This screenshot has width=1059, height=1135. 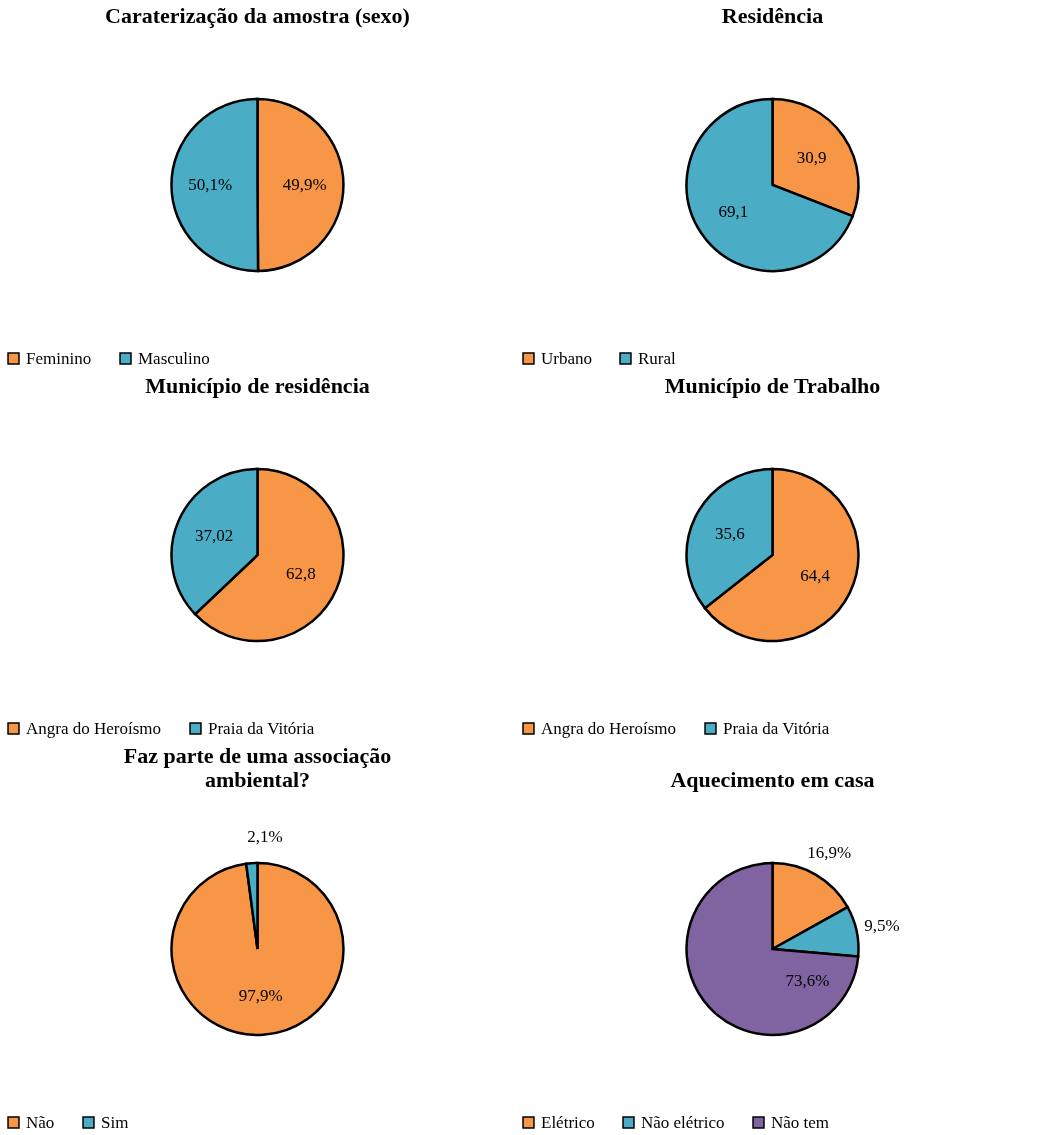 What do you see at coordinates (807, 980) in the screenshot?
I see `data-label: 73,6%` at bounding box center [807, 980].